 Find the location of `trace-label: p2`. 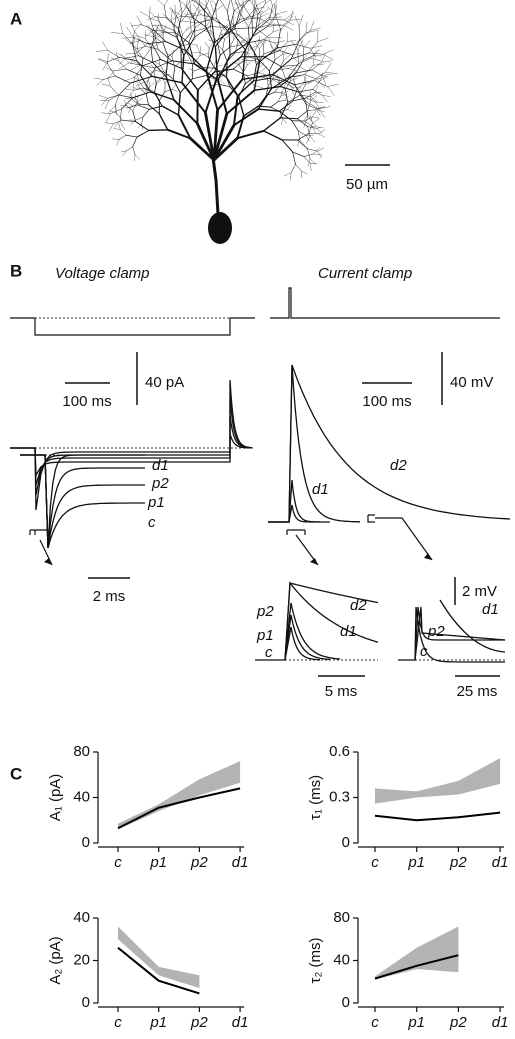

trace-label: p2 is located at coordinates (265, 611).